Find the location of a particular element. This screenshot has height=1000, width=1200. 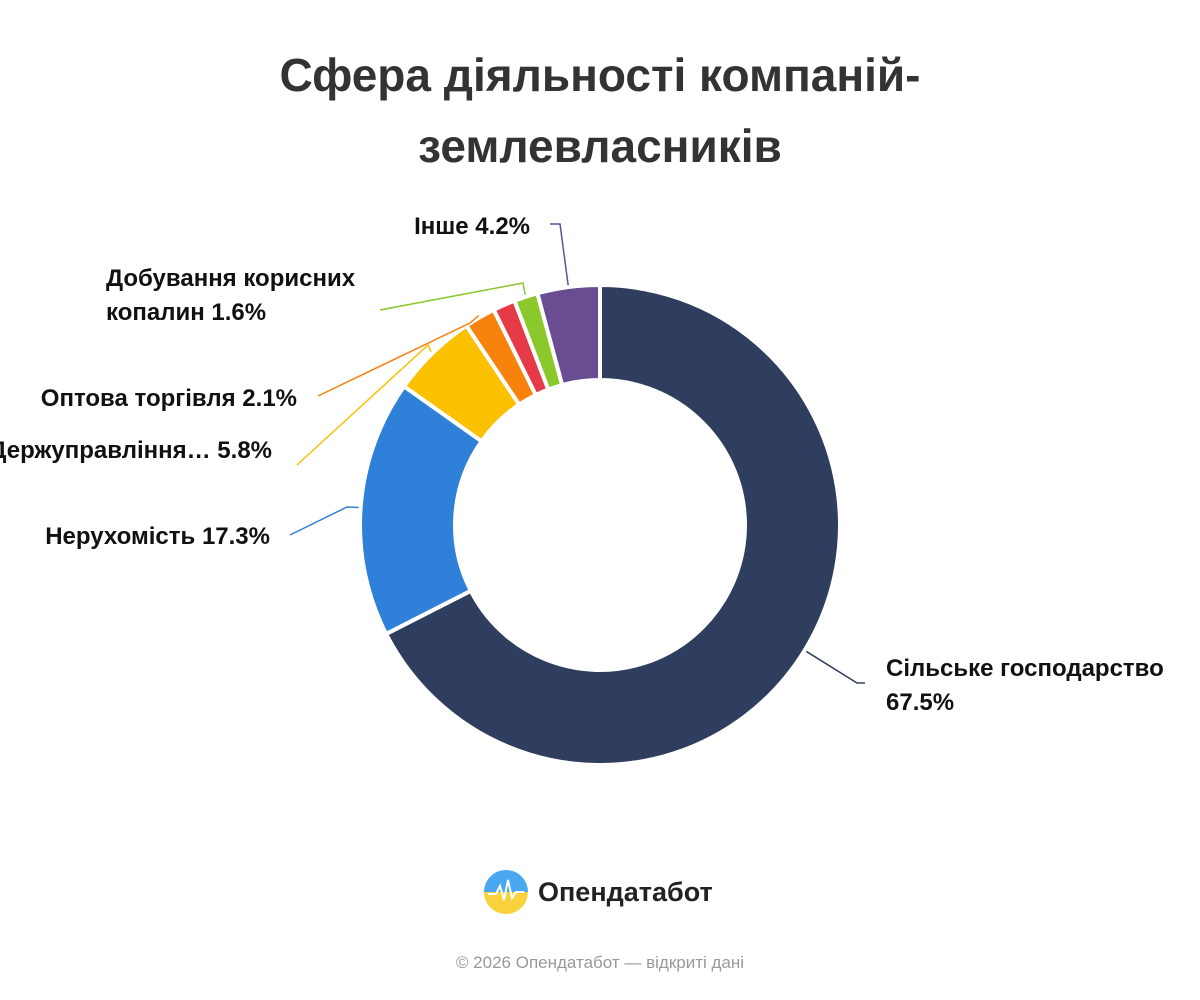

value-label: 2.1% is located at coordinates (269, 398).